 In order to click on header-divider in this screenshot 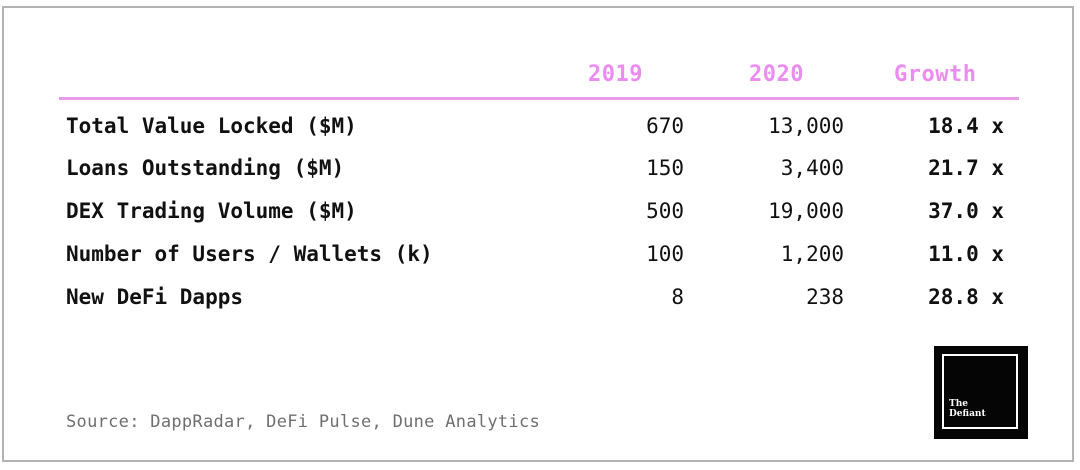, I will do `click(539, 98)`.